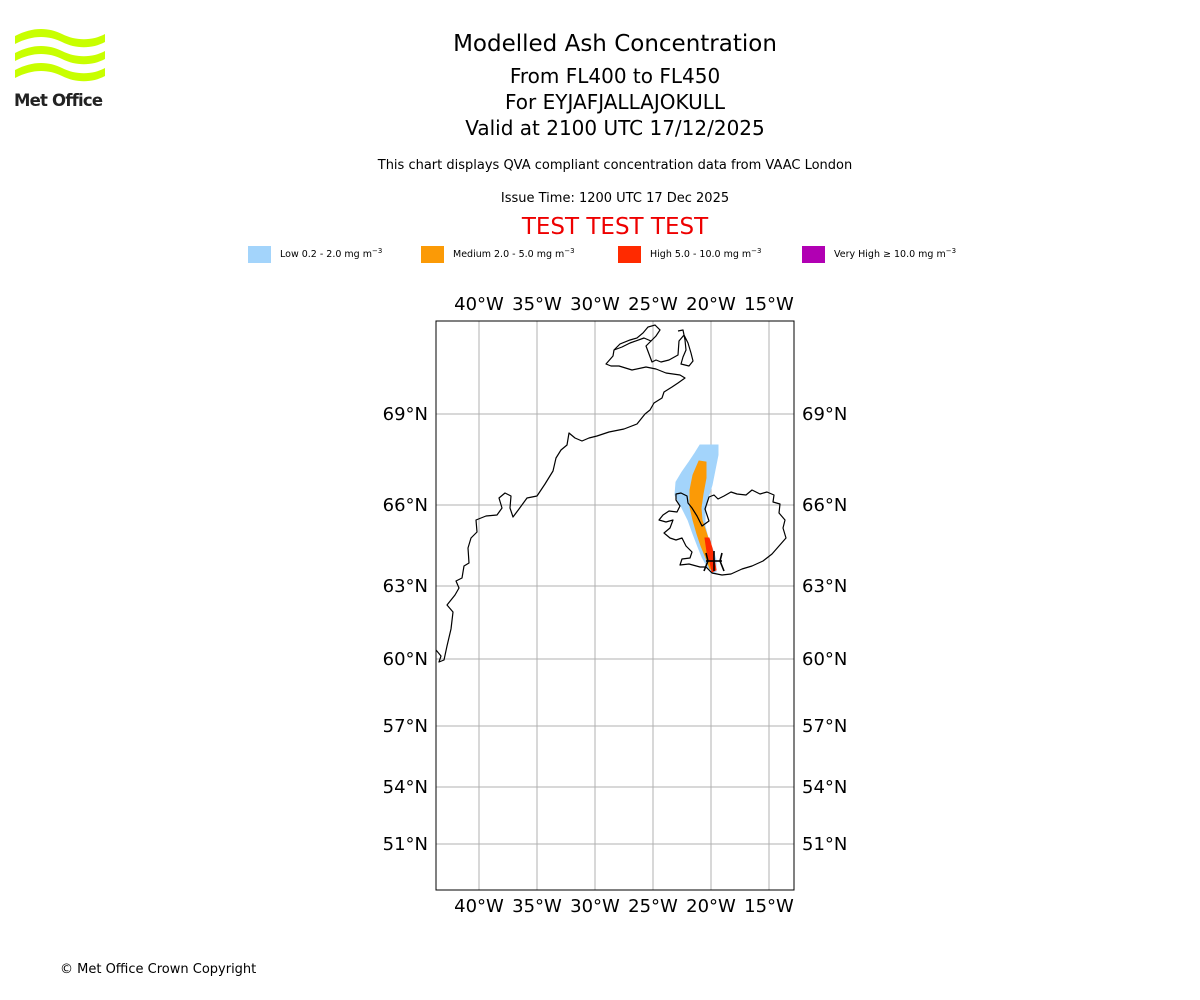 Image resolution: width=1200 pixels, height=1000 pixels. I want to click on lon-tick-top: 35°W, so click(537, 304).